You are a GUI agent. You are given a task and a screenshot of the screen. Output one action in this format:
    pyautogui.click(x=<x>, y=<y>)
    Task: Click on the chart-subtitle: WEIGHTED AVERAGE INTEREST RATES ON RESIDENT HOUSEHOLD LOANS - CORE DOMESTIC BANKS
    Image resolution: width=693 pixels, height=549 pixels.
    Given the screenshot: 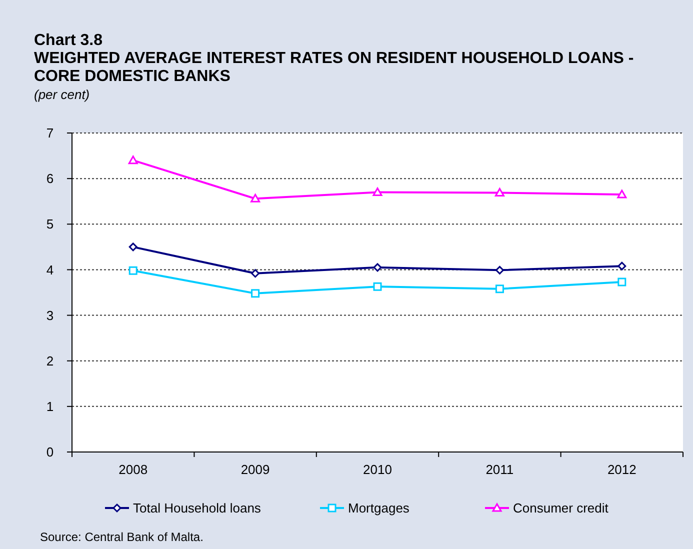 What is the action you would take?
    pyautogui.click(x=334, y=67)
    